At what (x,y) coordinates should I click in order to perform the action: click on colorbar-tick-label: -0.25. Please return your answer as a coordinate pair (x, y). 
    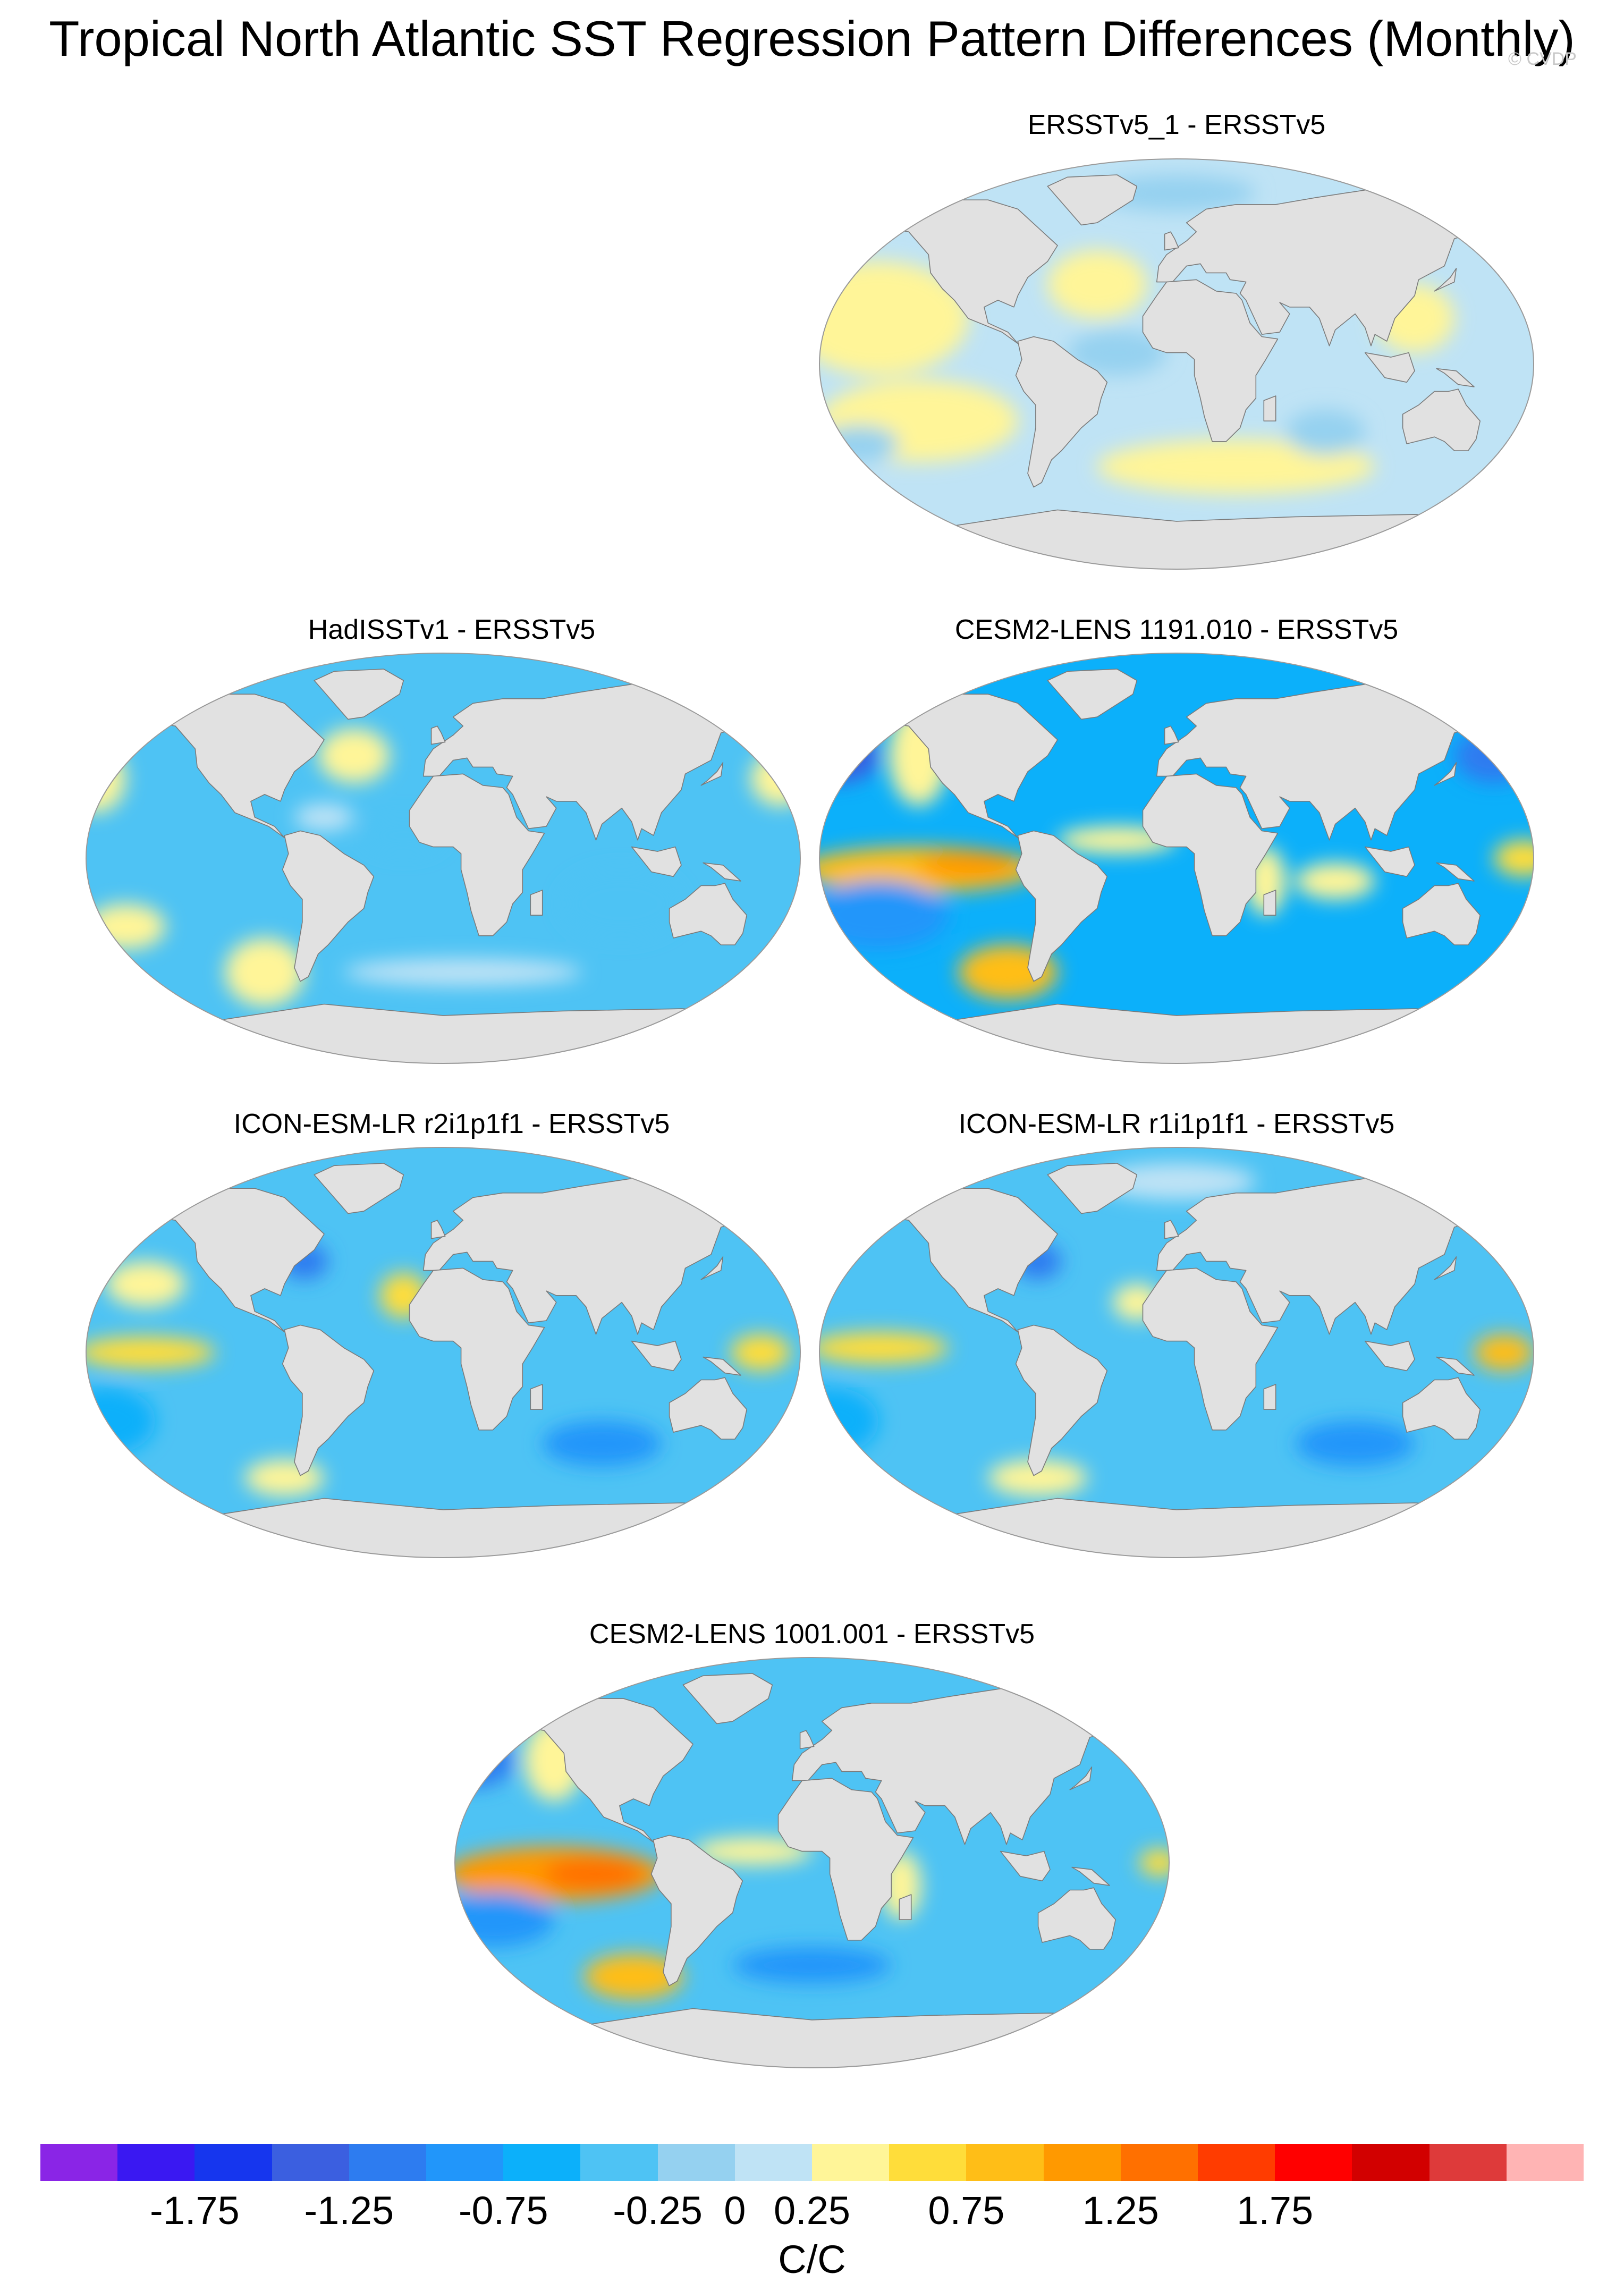
    Looking at the image, I should click on (658, 2210).